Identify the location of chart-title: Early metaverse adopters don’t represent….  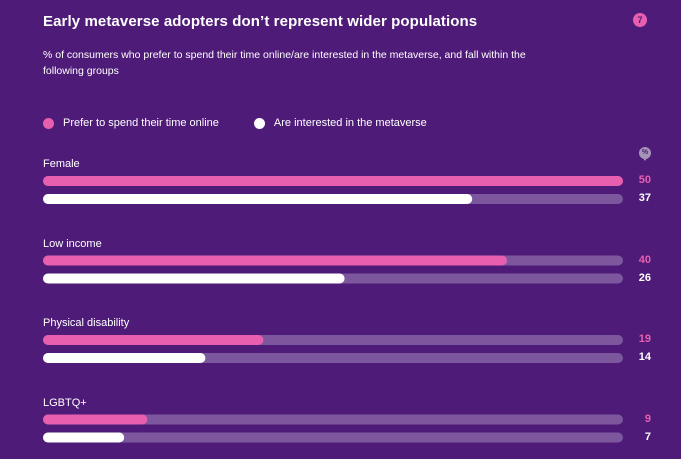
(260, 21).